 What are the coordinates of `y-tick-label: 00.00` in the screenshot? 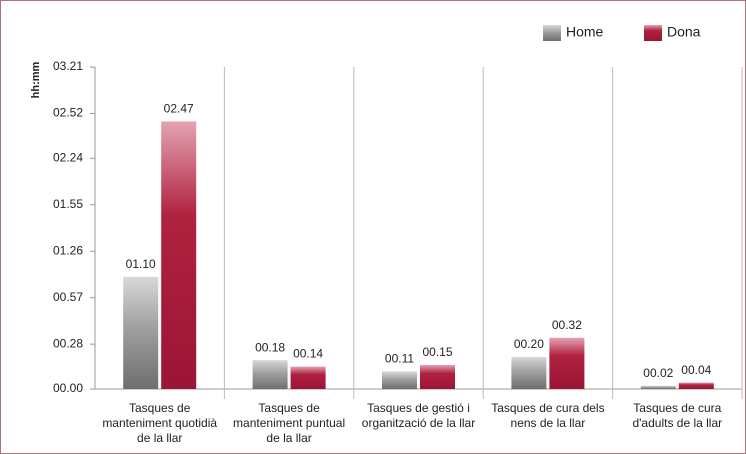 It's located at (68, 388).